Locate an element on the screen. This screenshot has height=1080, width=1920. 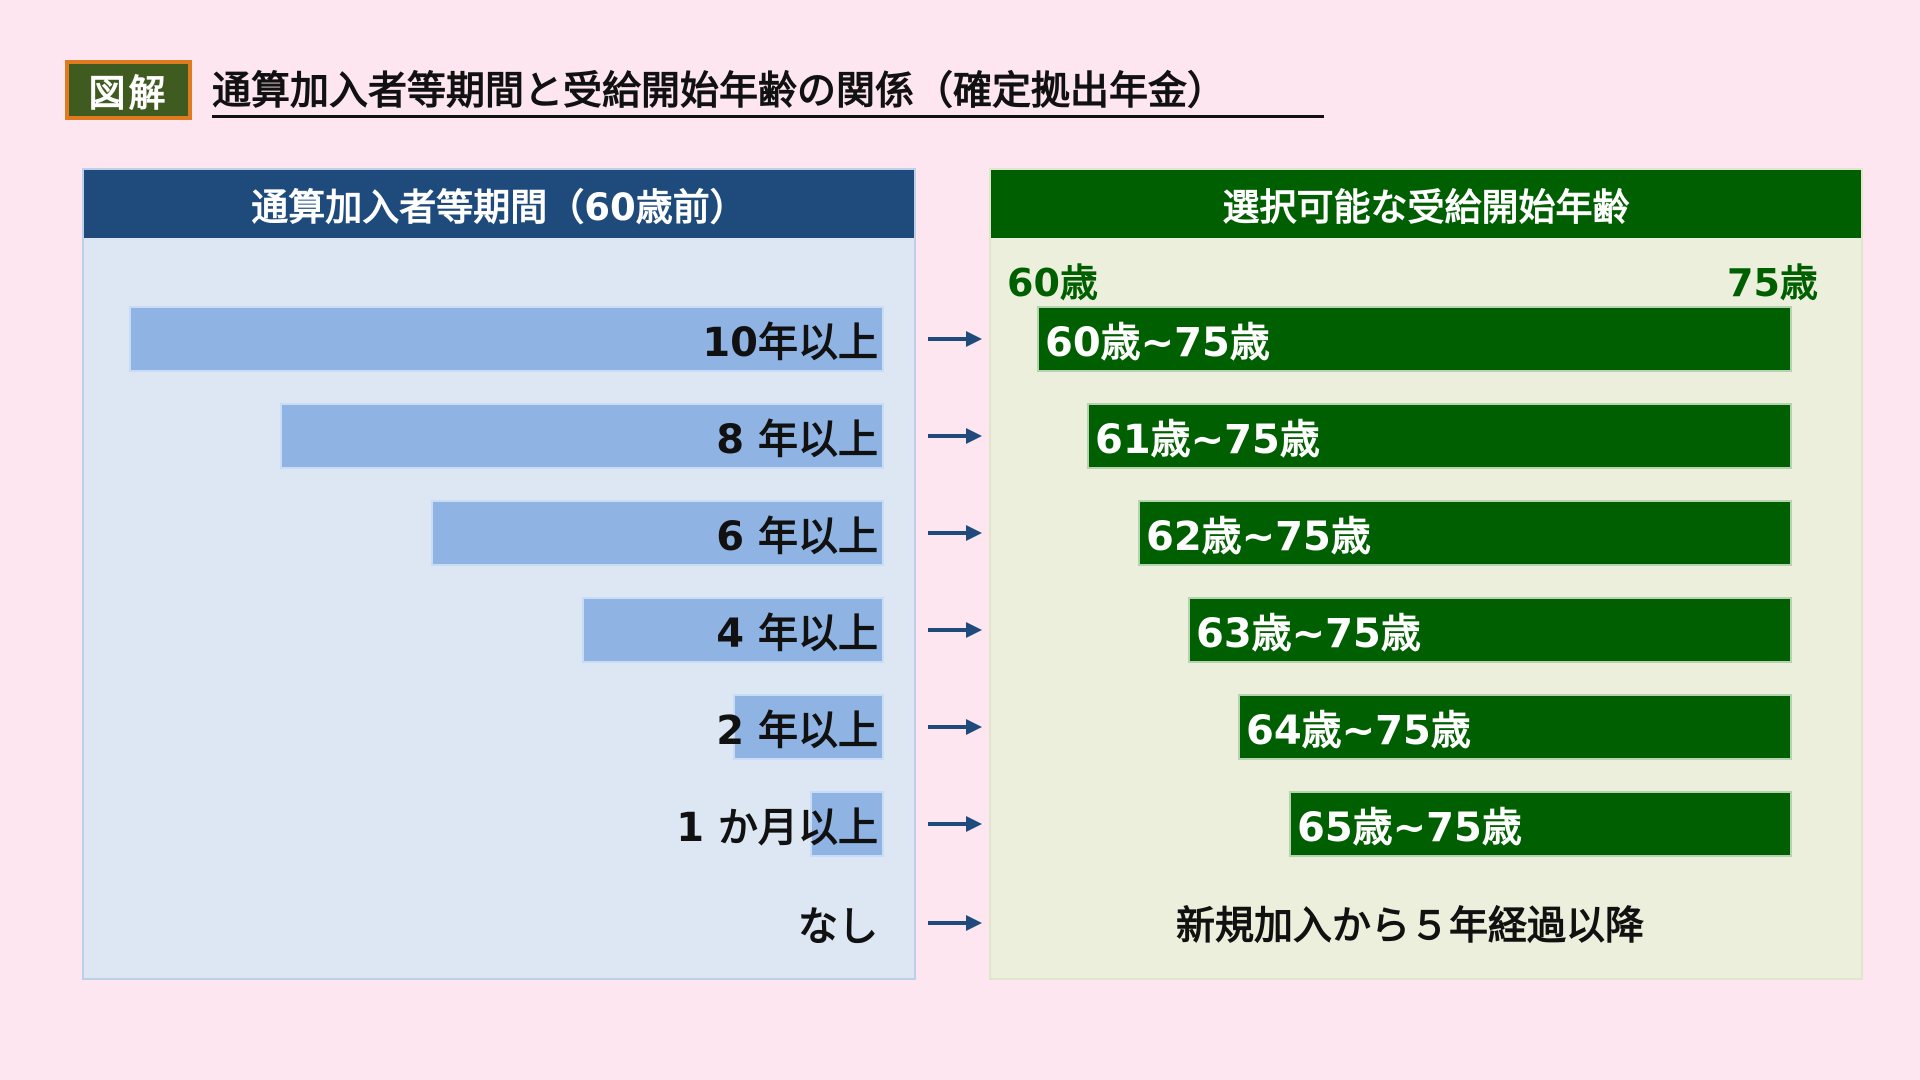
age-min-label: 60歳 is located at coordinates (1052, 283).